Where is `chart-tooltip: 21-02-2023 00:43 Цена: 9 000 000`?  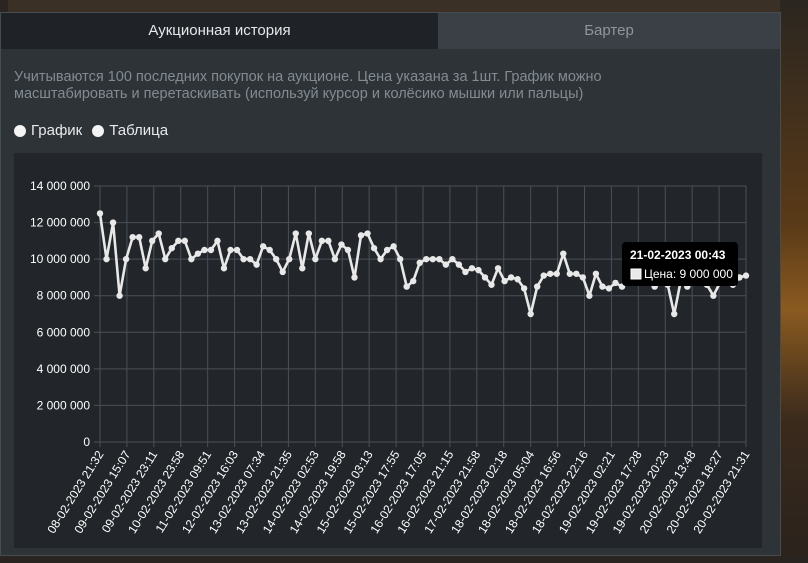
chart-tooltip: 21-02-2023 00:43 Цена: 9 000 000 is located at coordinates (680, 264).